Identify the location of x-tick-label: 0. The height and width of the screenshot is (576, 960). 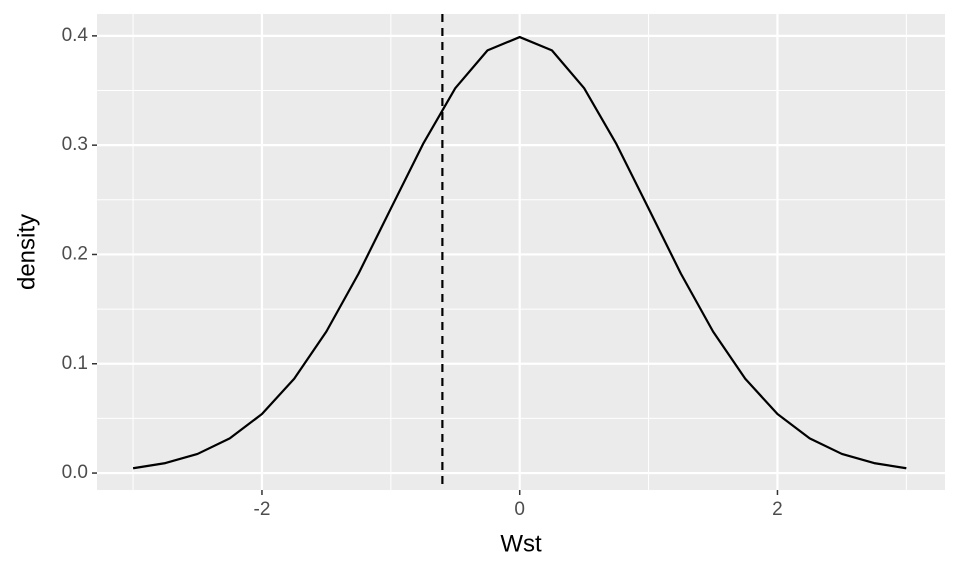
(519, 509).